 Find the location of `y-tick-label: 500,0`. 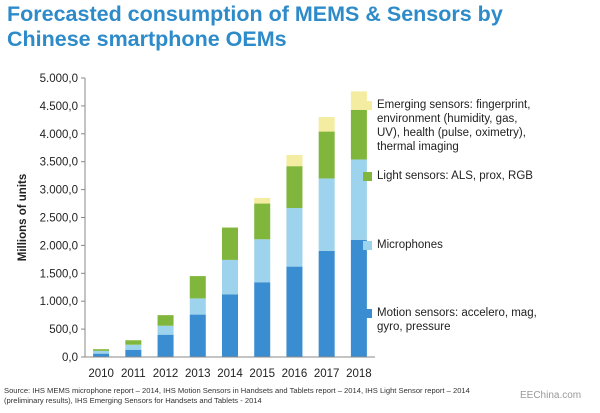

y-tick-label: 500,0 is located at coordinates (63, 330).